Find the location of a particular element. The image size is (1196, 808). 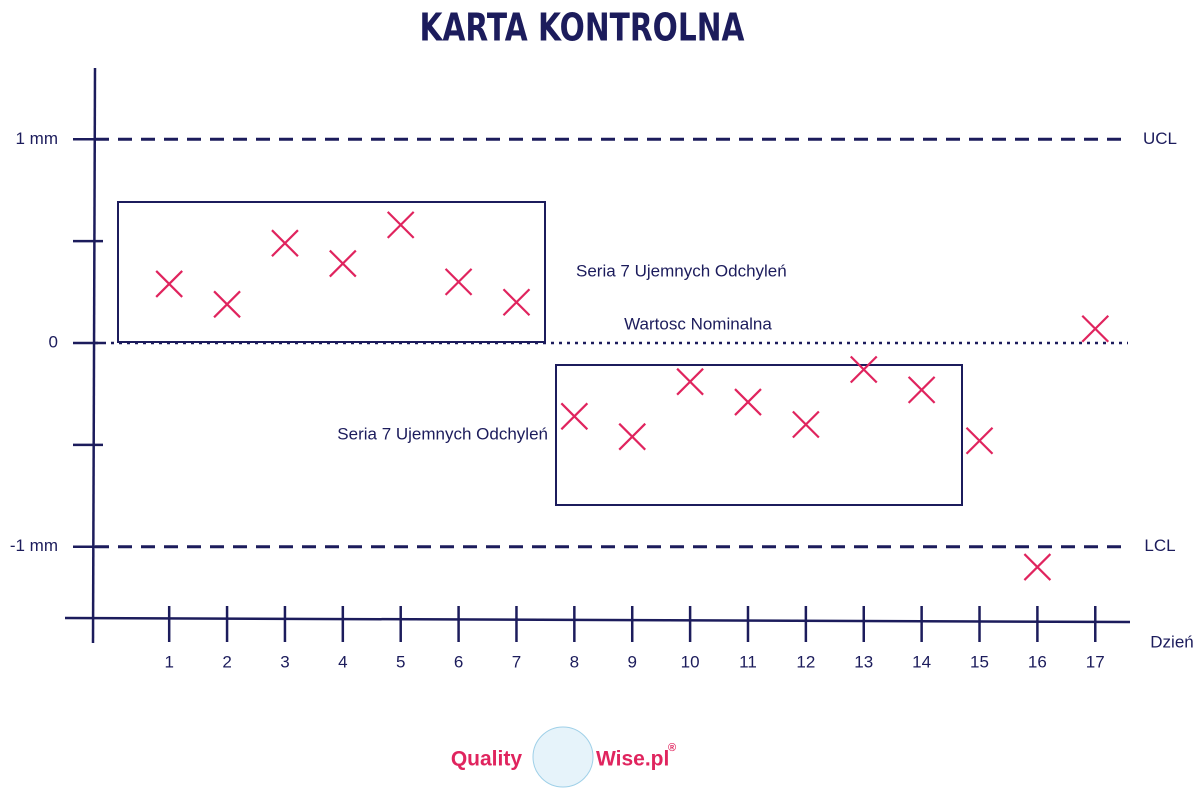

y-axis is located at coordinates (94, 355).